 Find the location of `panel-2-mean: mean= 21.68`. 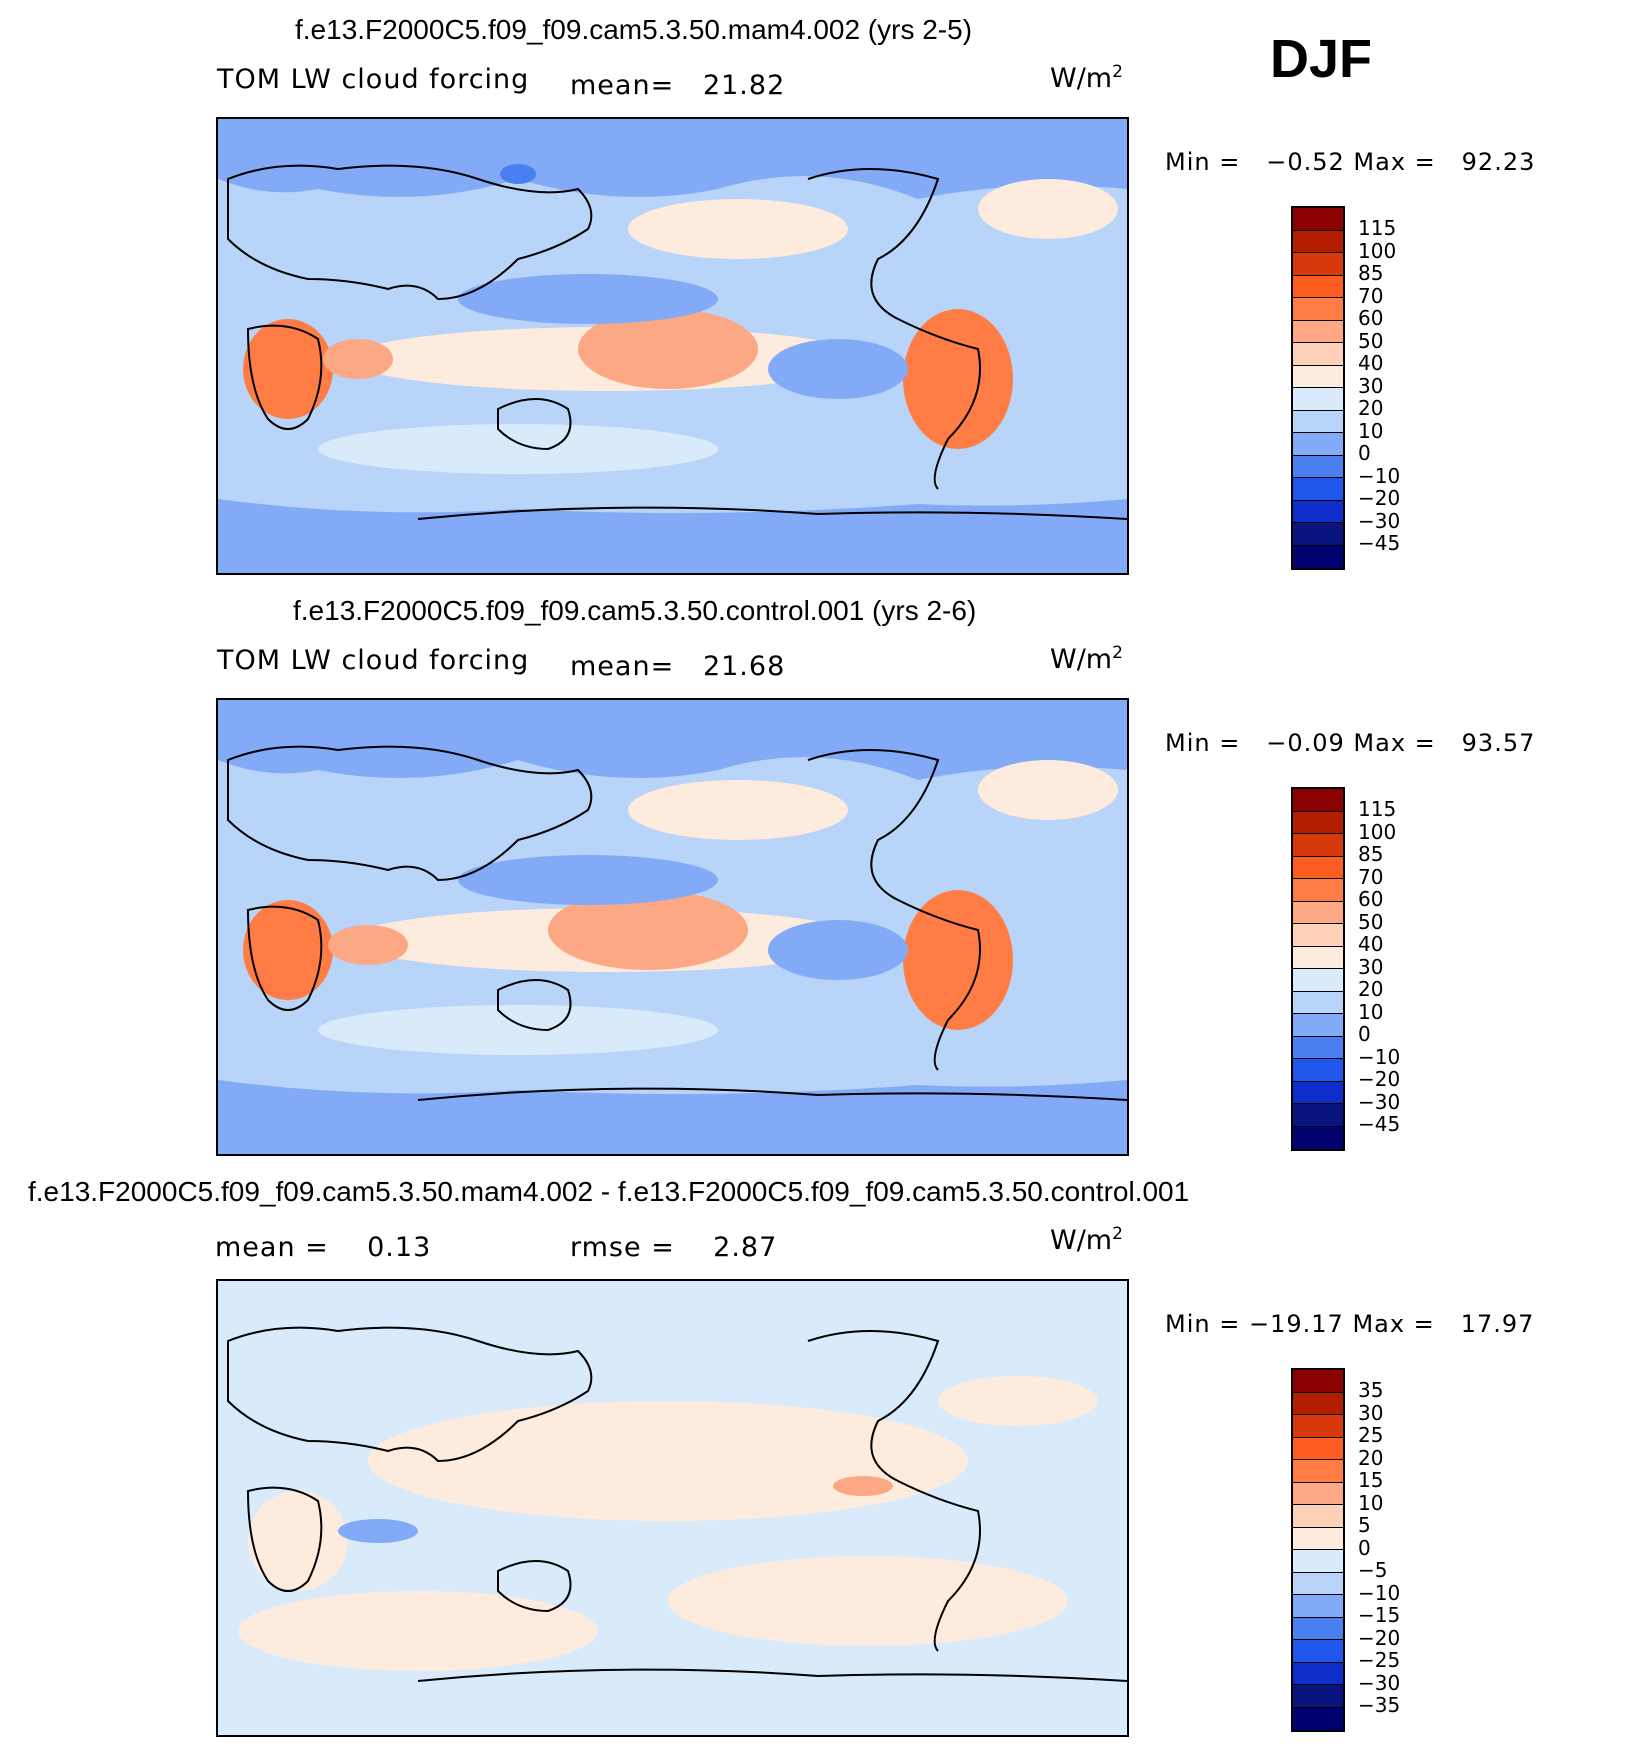

panel-2-mean: mean= 21.68 is located at coordinates (678, 666).